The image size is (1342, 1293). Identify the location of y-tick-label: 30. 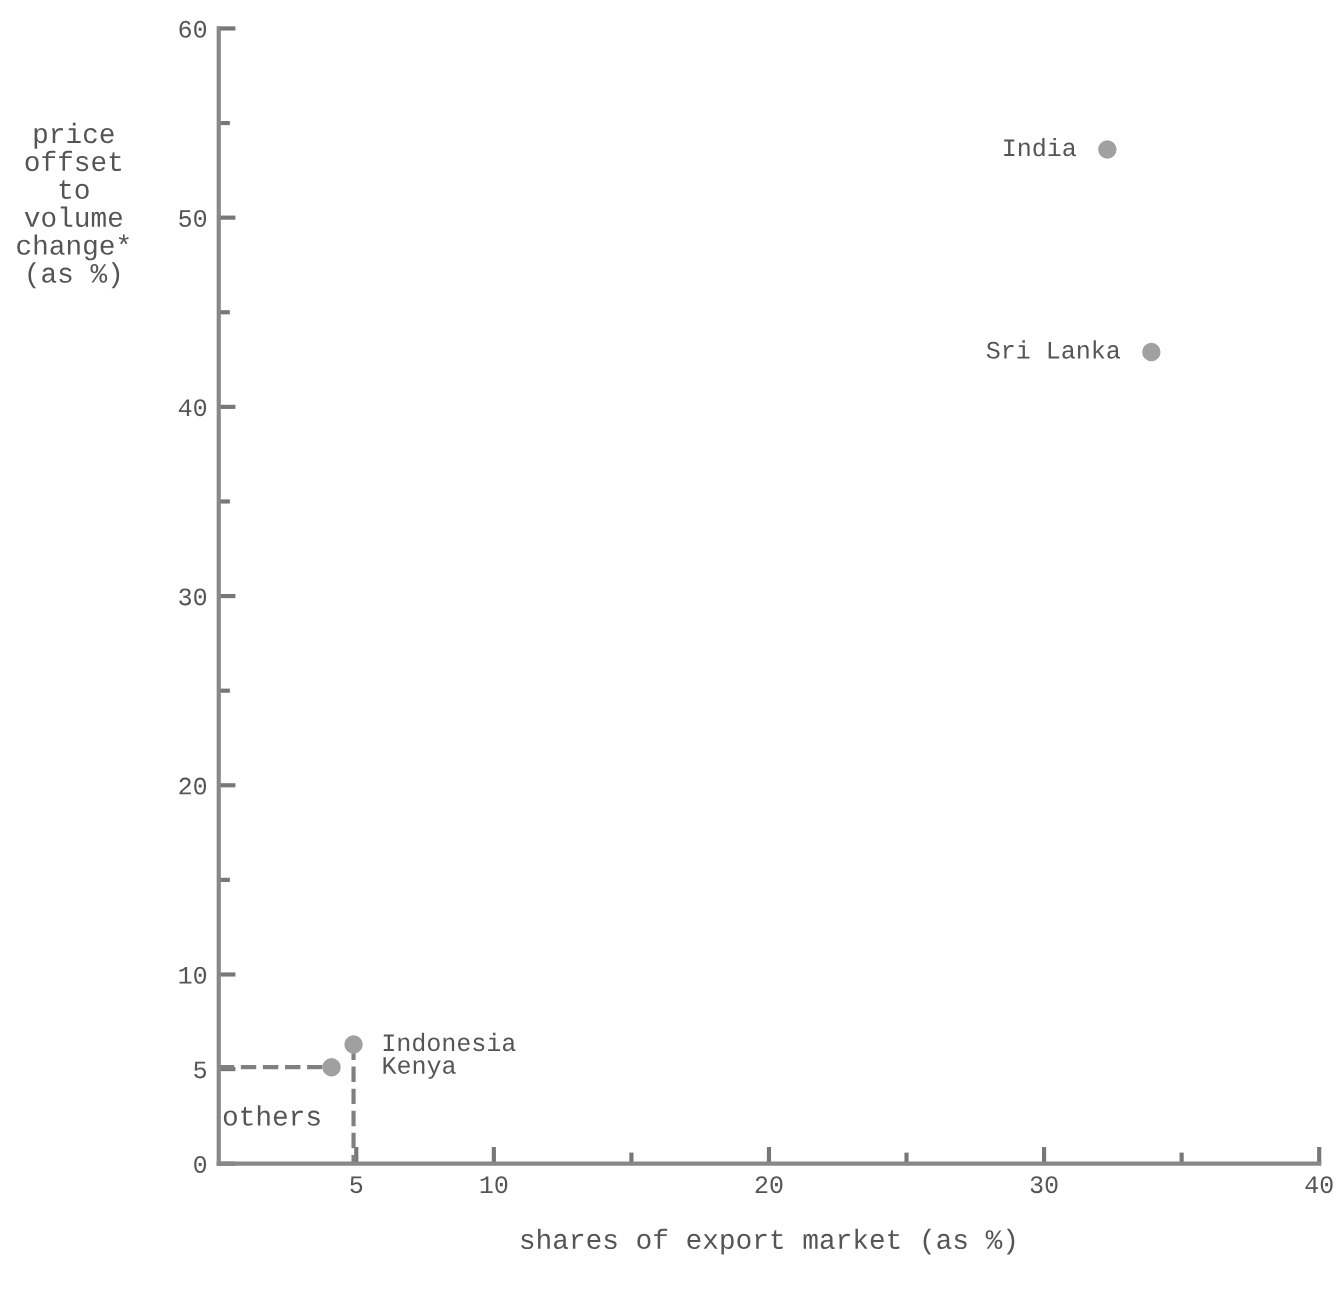
(193, 597).